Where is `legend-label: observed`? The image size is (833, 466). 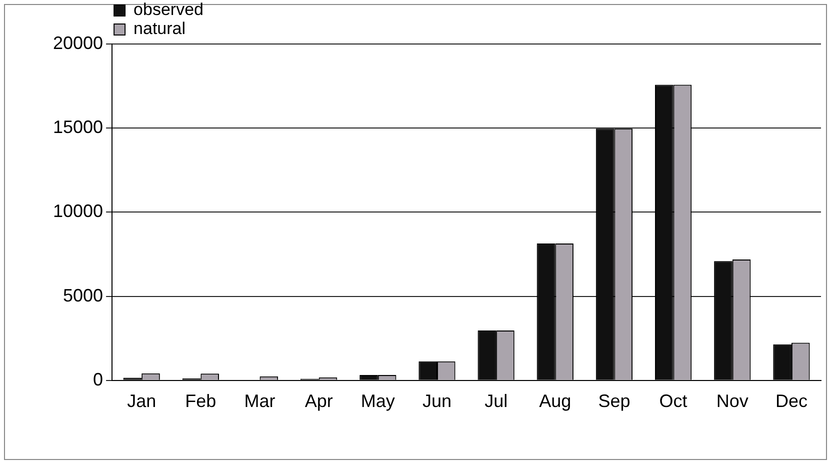 legend-label: observed is located at coordinates (169, 10).